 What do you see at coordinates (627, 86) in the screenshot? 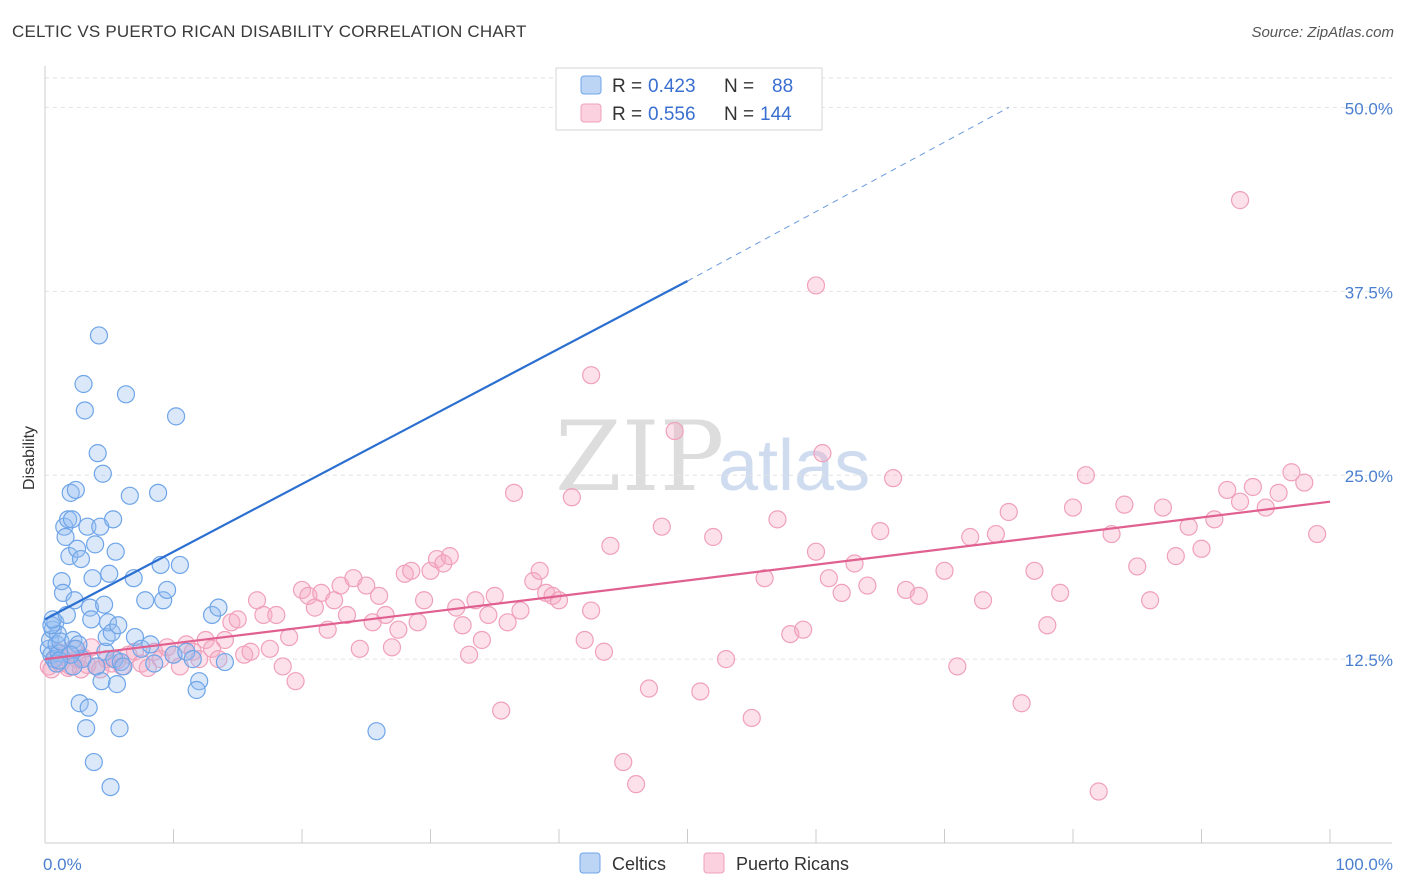
I see `legend-r-label-celtics: R =` at bounding box center [627, 86].